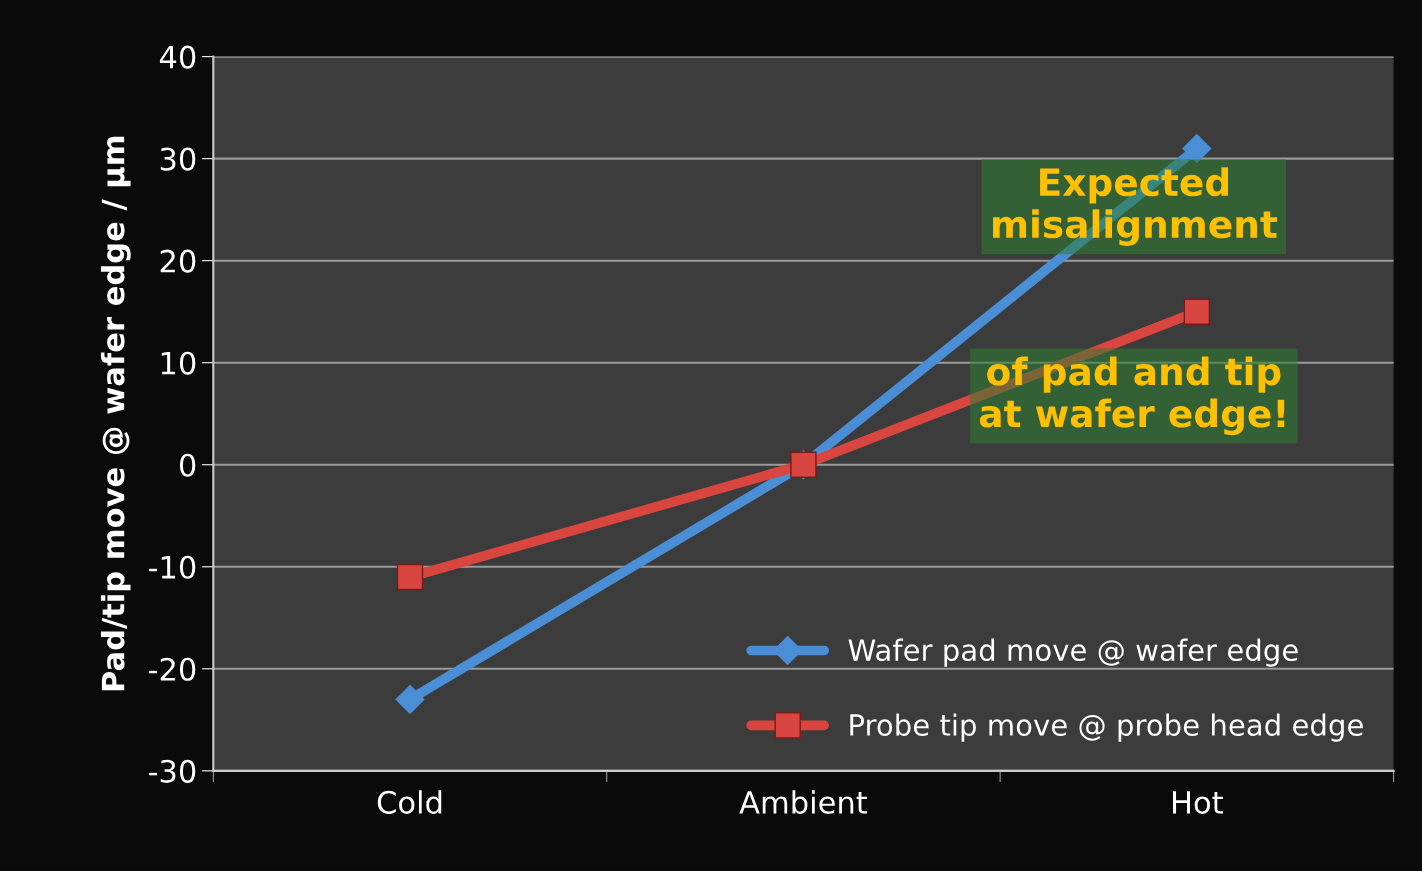 The height and width of the screenshot is (871, 1422). I want to click on x-tick-label: Cold, so click(409, 802).